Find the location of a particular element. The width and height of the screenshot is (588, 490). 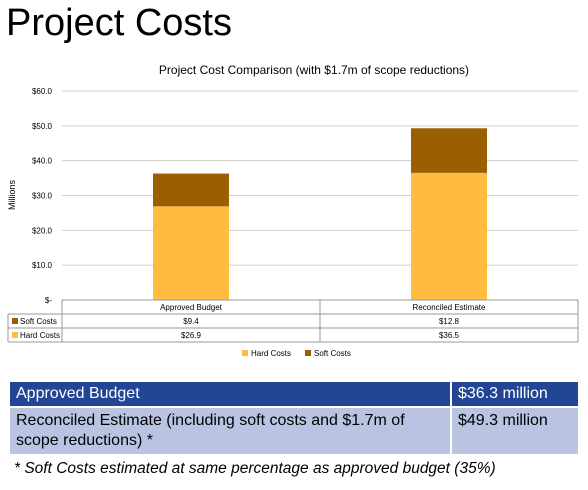

y-tick-label: $10.0 is located at coordinates (42, 265).